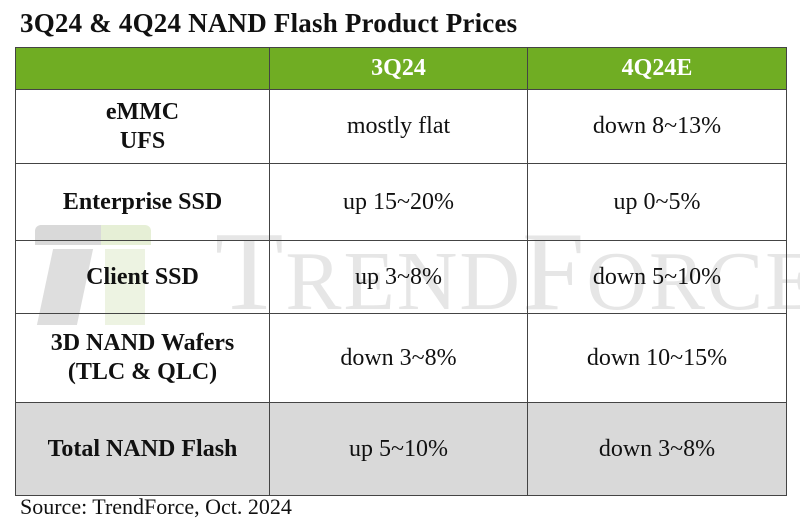 The height and width of the screenshot is (522, 800). What do you see at coordinates (657, 202) in the screenshot?
I see `cell-4q24e: up 0~5%` at bounding box center [657, 202].